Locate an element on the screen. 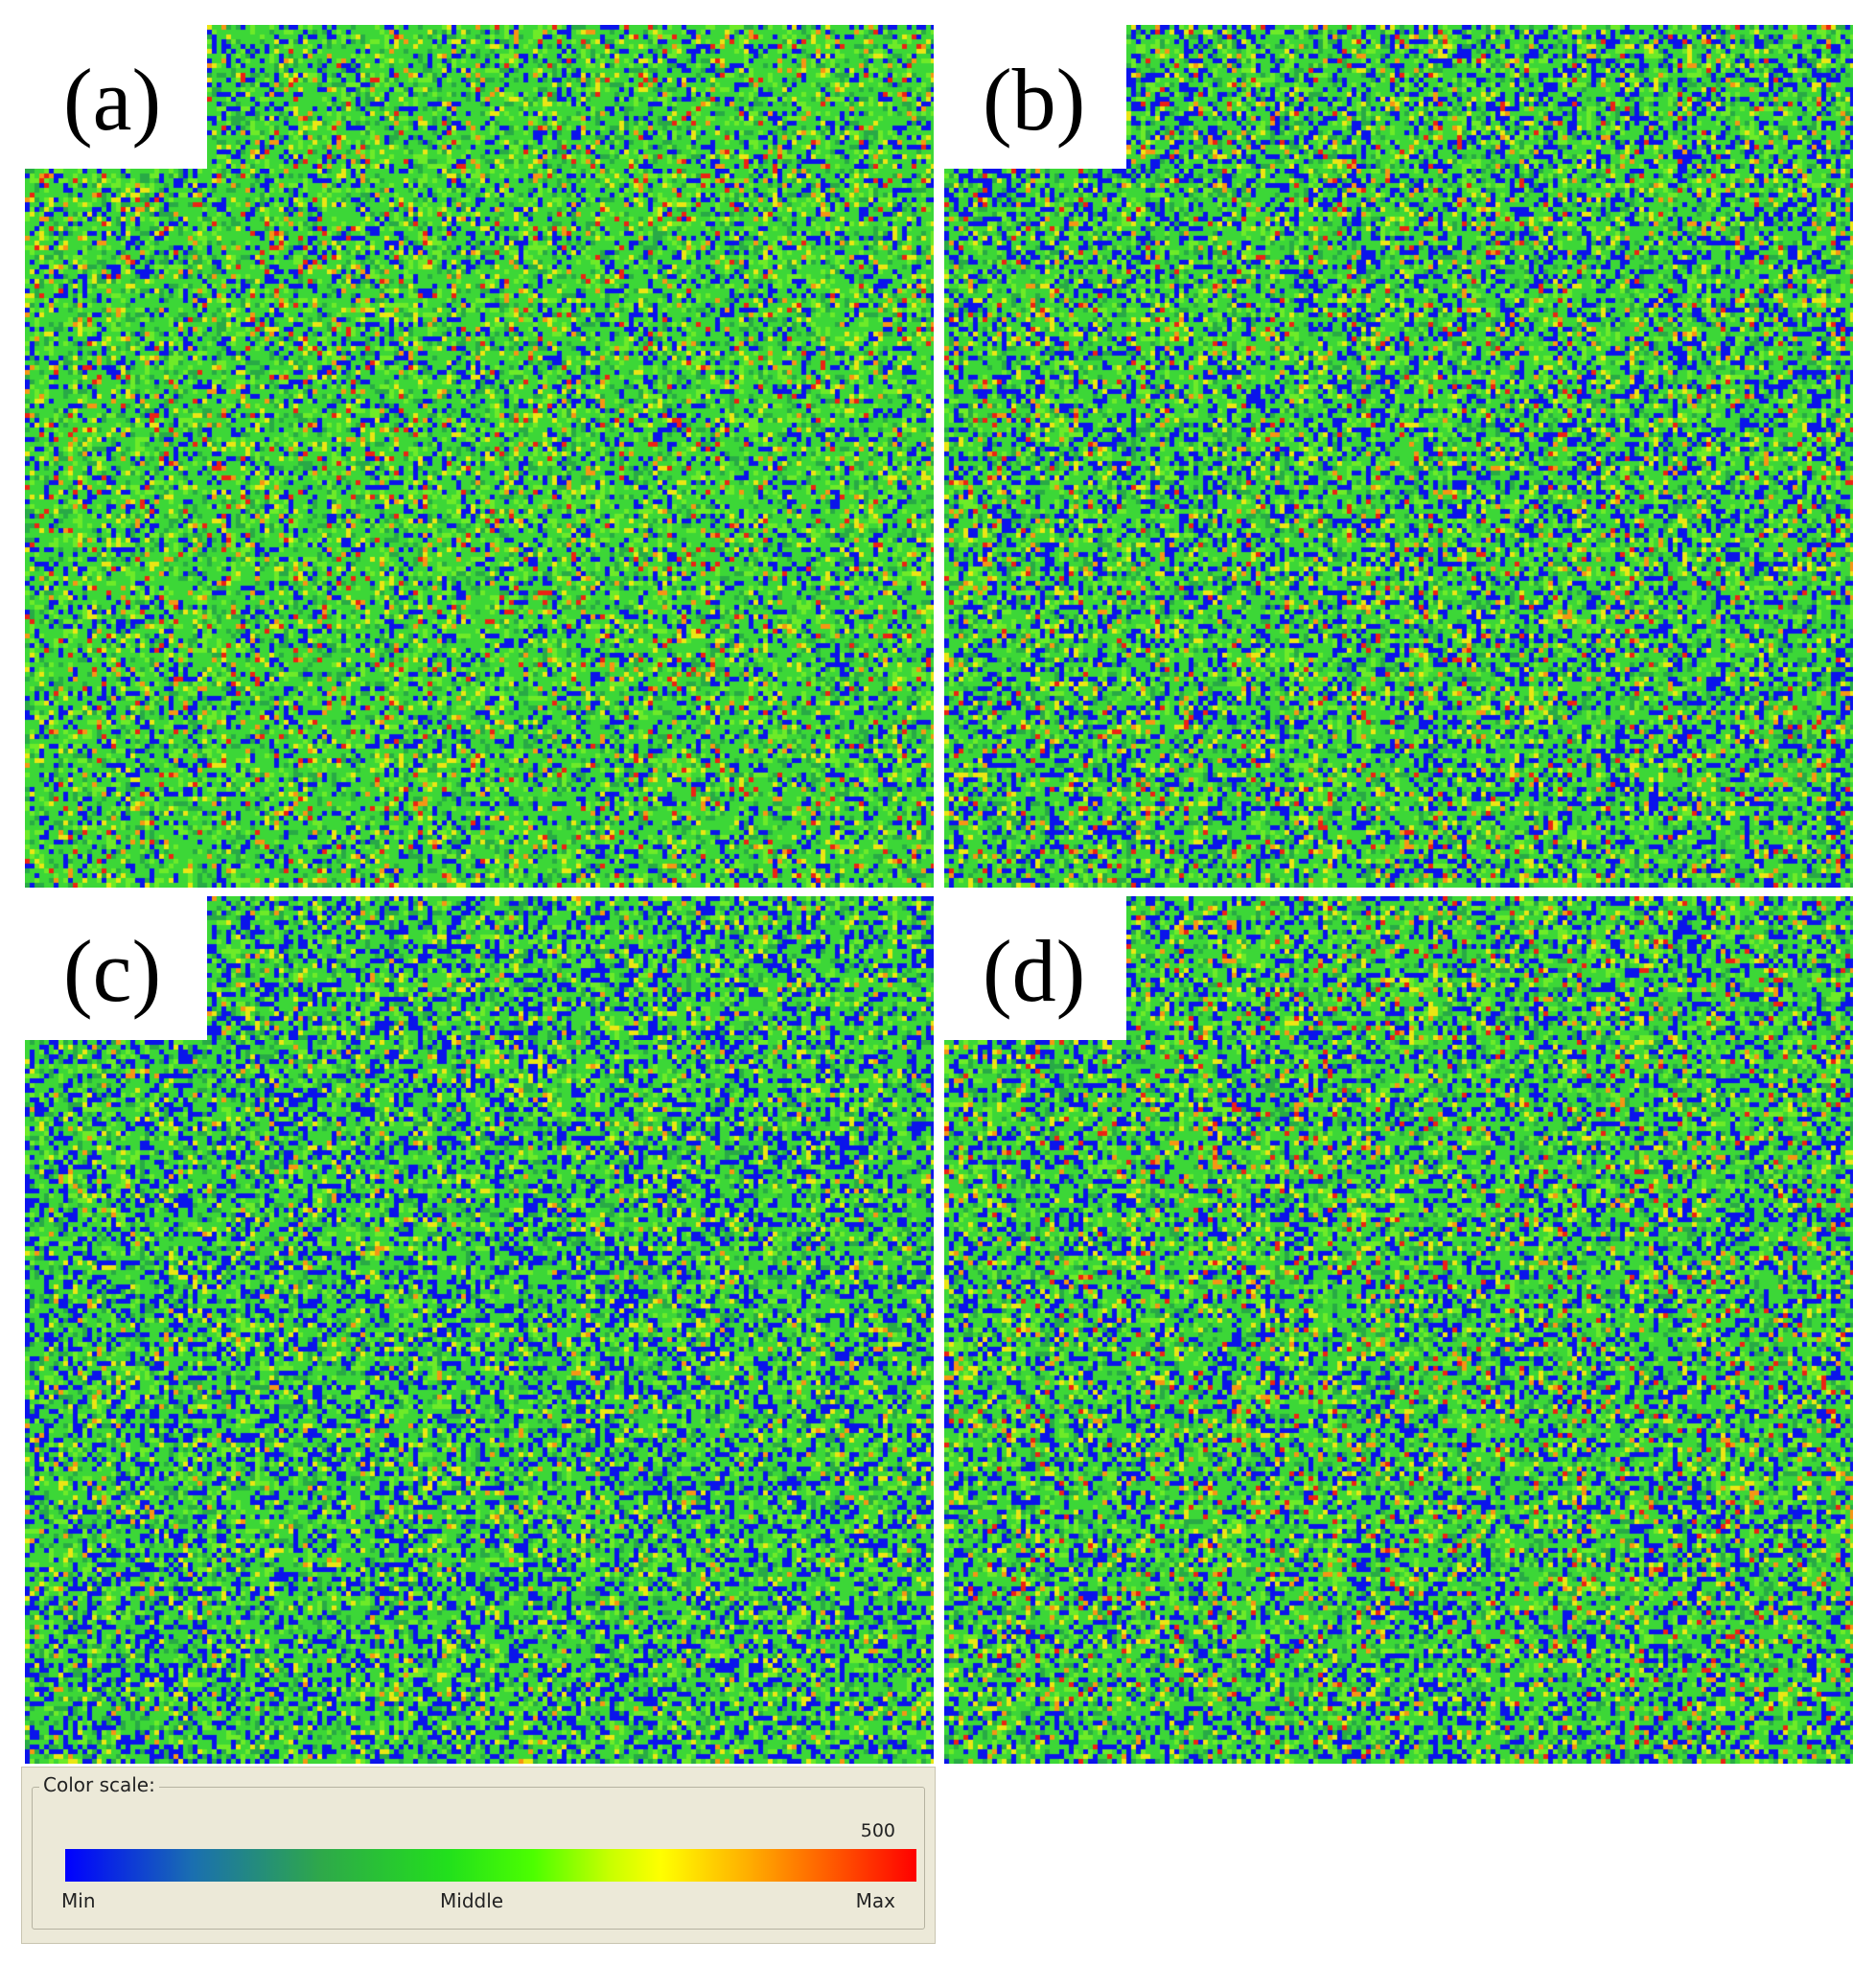 This screenshot has height=1965, width=1876. panel-label-box-a: (a) is located at coordinates (116, 97).